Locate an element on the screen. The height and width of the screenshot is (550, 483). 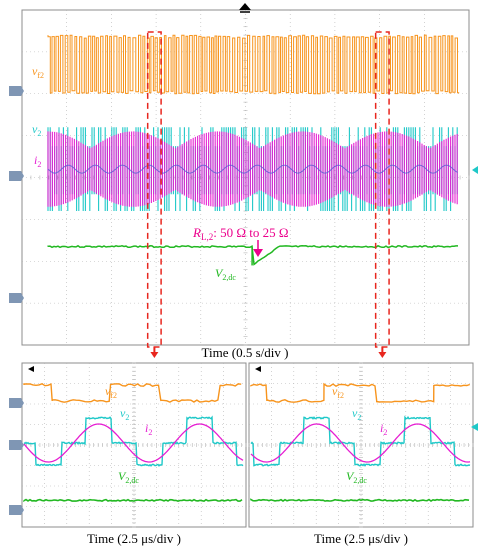
trace-vf2-top is located at coordinates (253, 64).